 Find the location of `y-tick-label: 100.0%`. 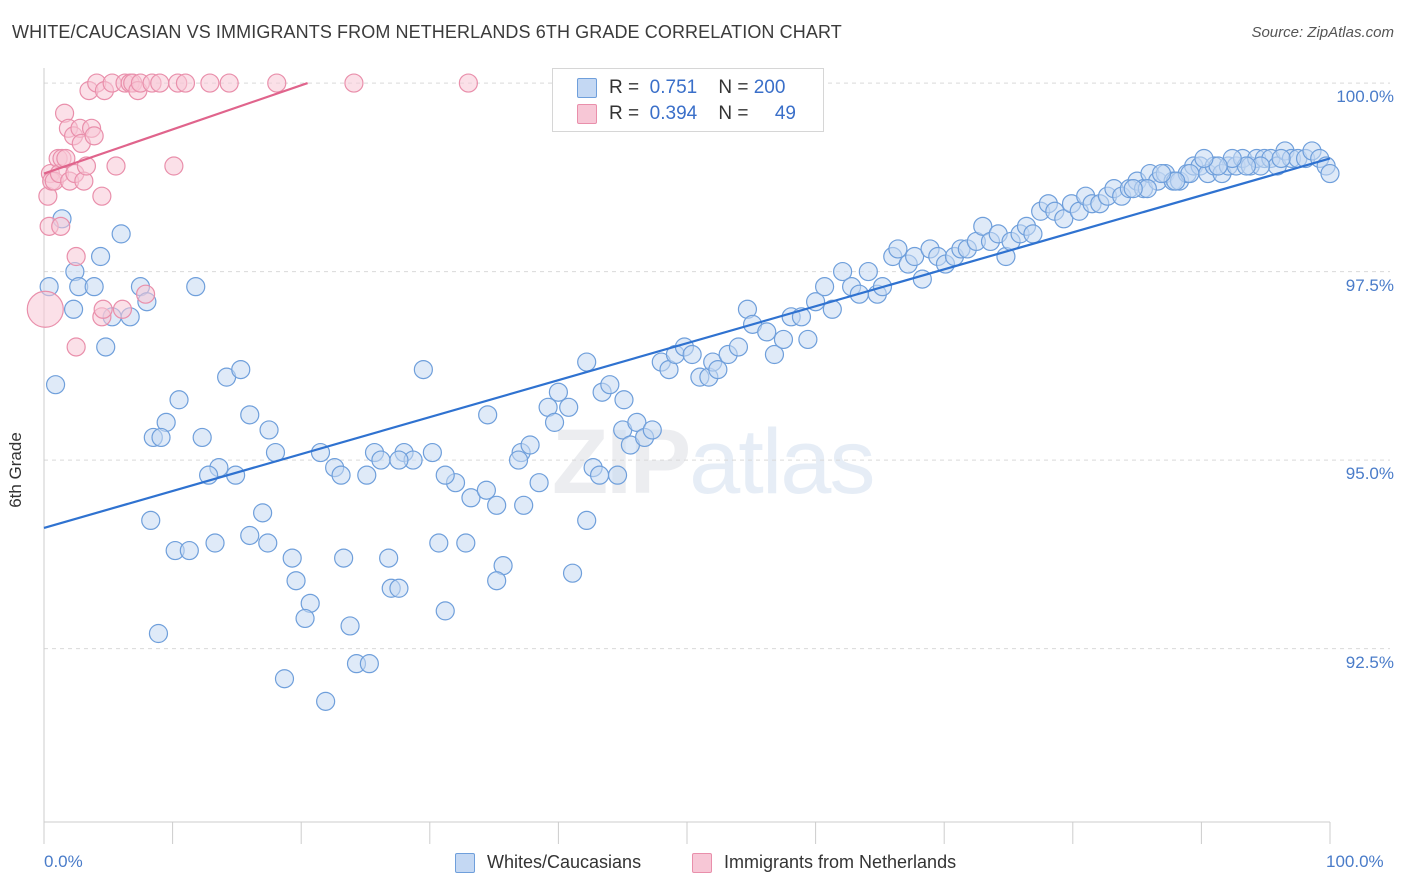

y-tick-label: 100.0% is located at coordinates (1365, 97).